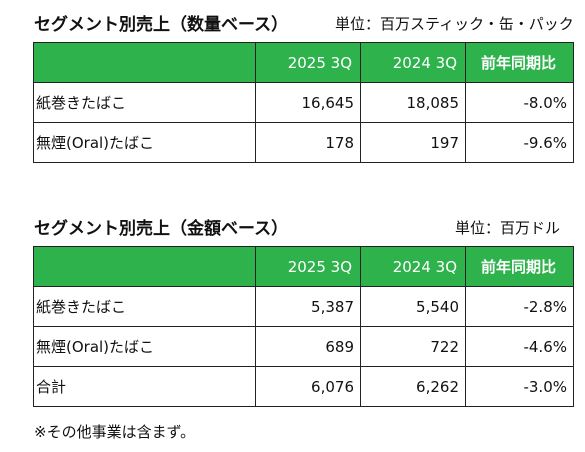 The width and height of the screenshot is (585, 452). What do you see at coordinates (161, 25) in the screenshot?
I see `volume-title: セグメント別売上（数量ベース）` at bounding box center [161, 25].